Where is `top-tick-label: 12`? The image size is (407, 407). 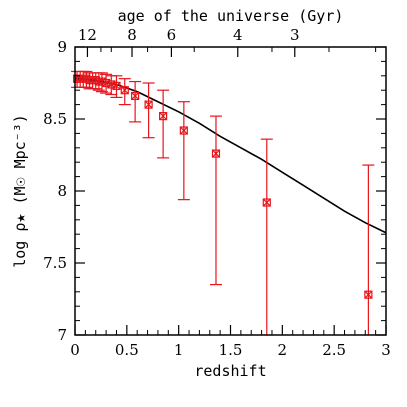 top-tick-label: 12 is located at coordinates (87, 35).